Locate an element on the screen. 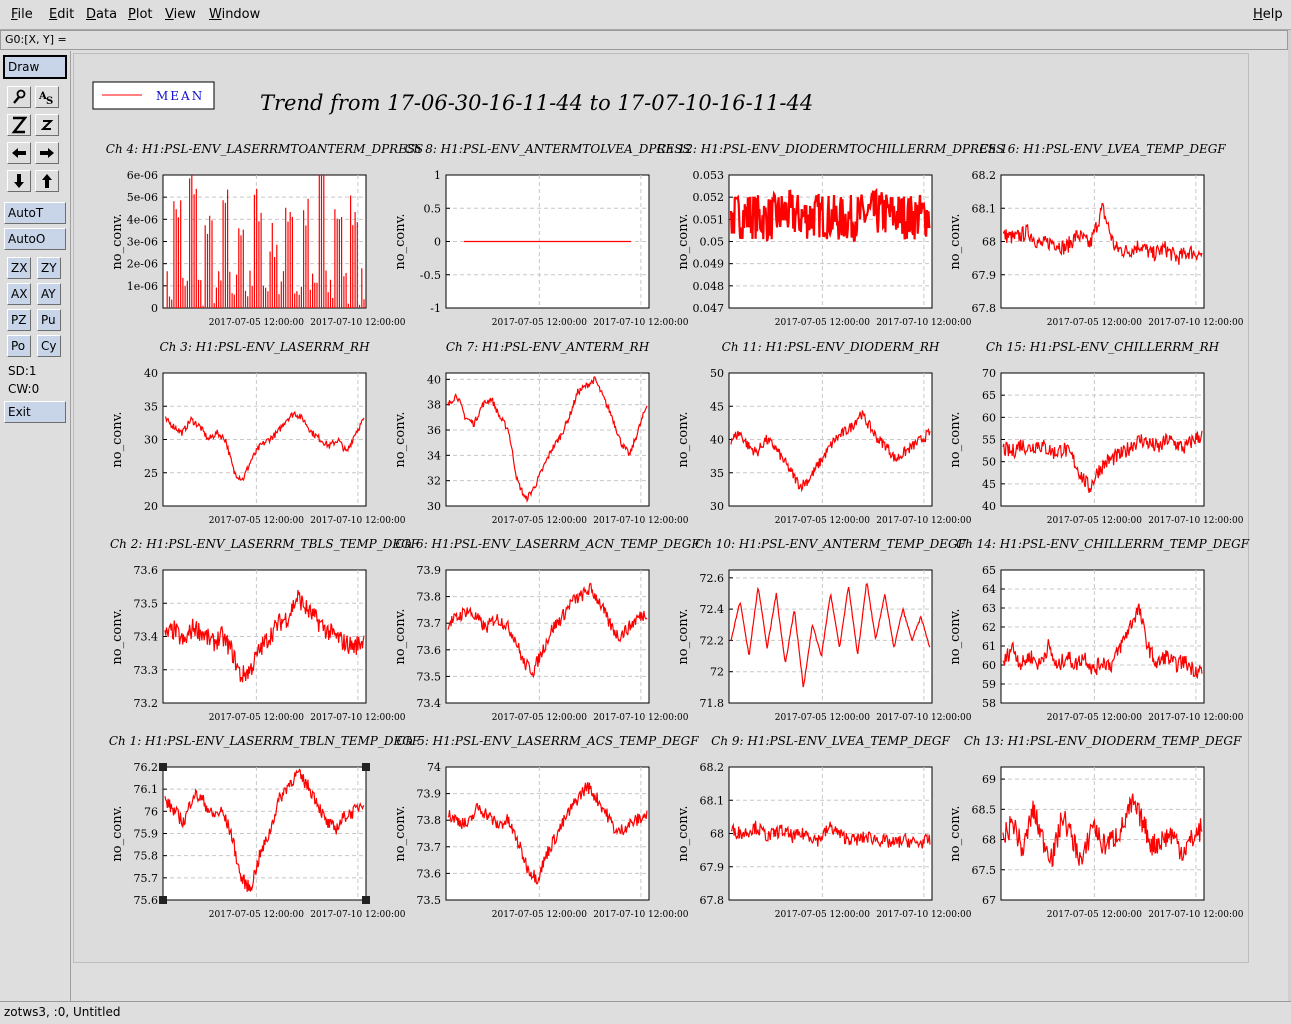  menu-window: Window is located at coordinates (235, 14).